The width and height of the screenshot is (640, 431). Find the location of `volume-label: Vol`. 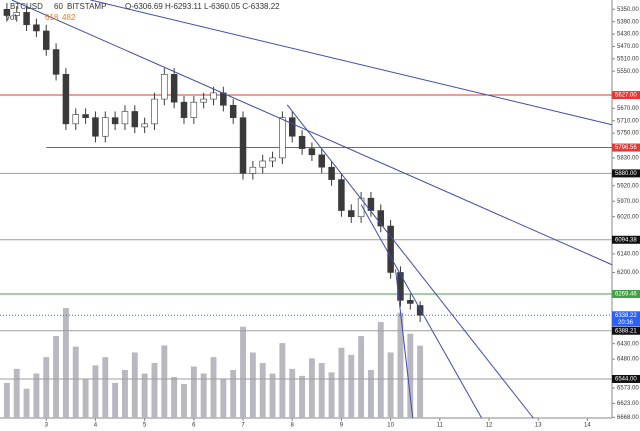

volume-label: Vol is located at coordinates (10, 17).